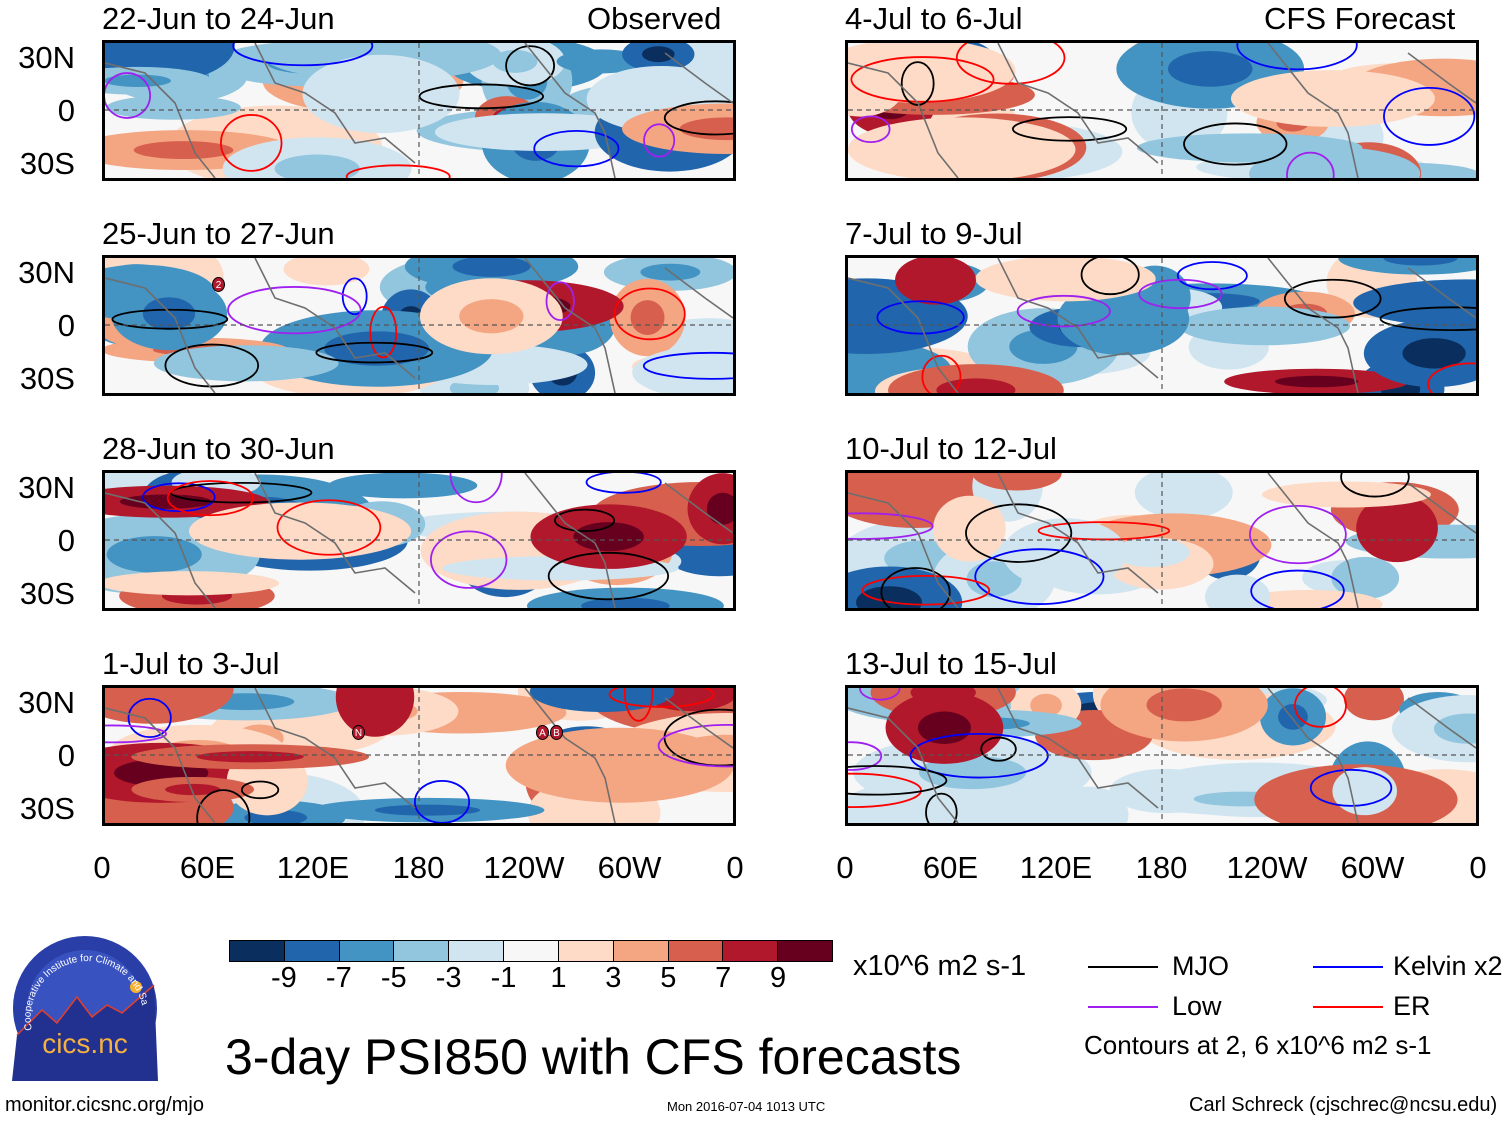 The image size is (1510, 1121). Describe the element at coordinates (1267, 867) in the screenshot. I see `lon-tick-label: 120W` at that location.